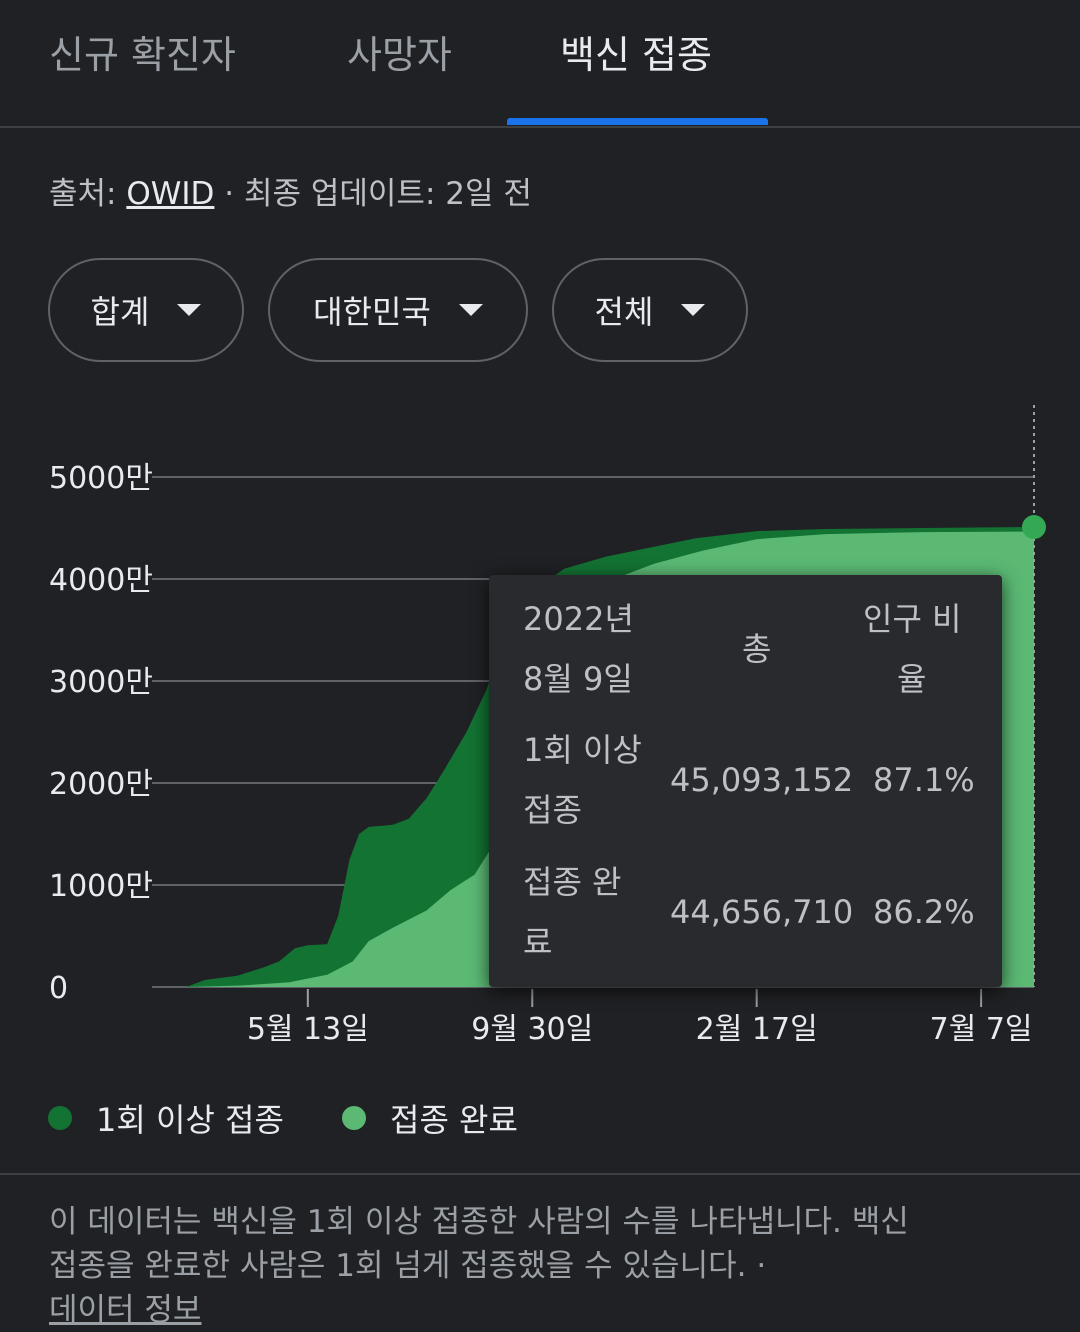 The width and height of the screenshot is (1080, 1332). What do you see at coordinates (762, 912) in the screenshot?
I see `tooltip-row2-total: 44,656,710` at bounding box center [762, 912].